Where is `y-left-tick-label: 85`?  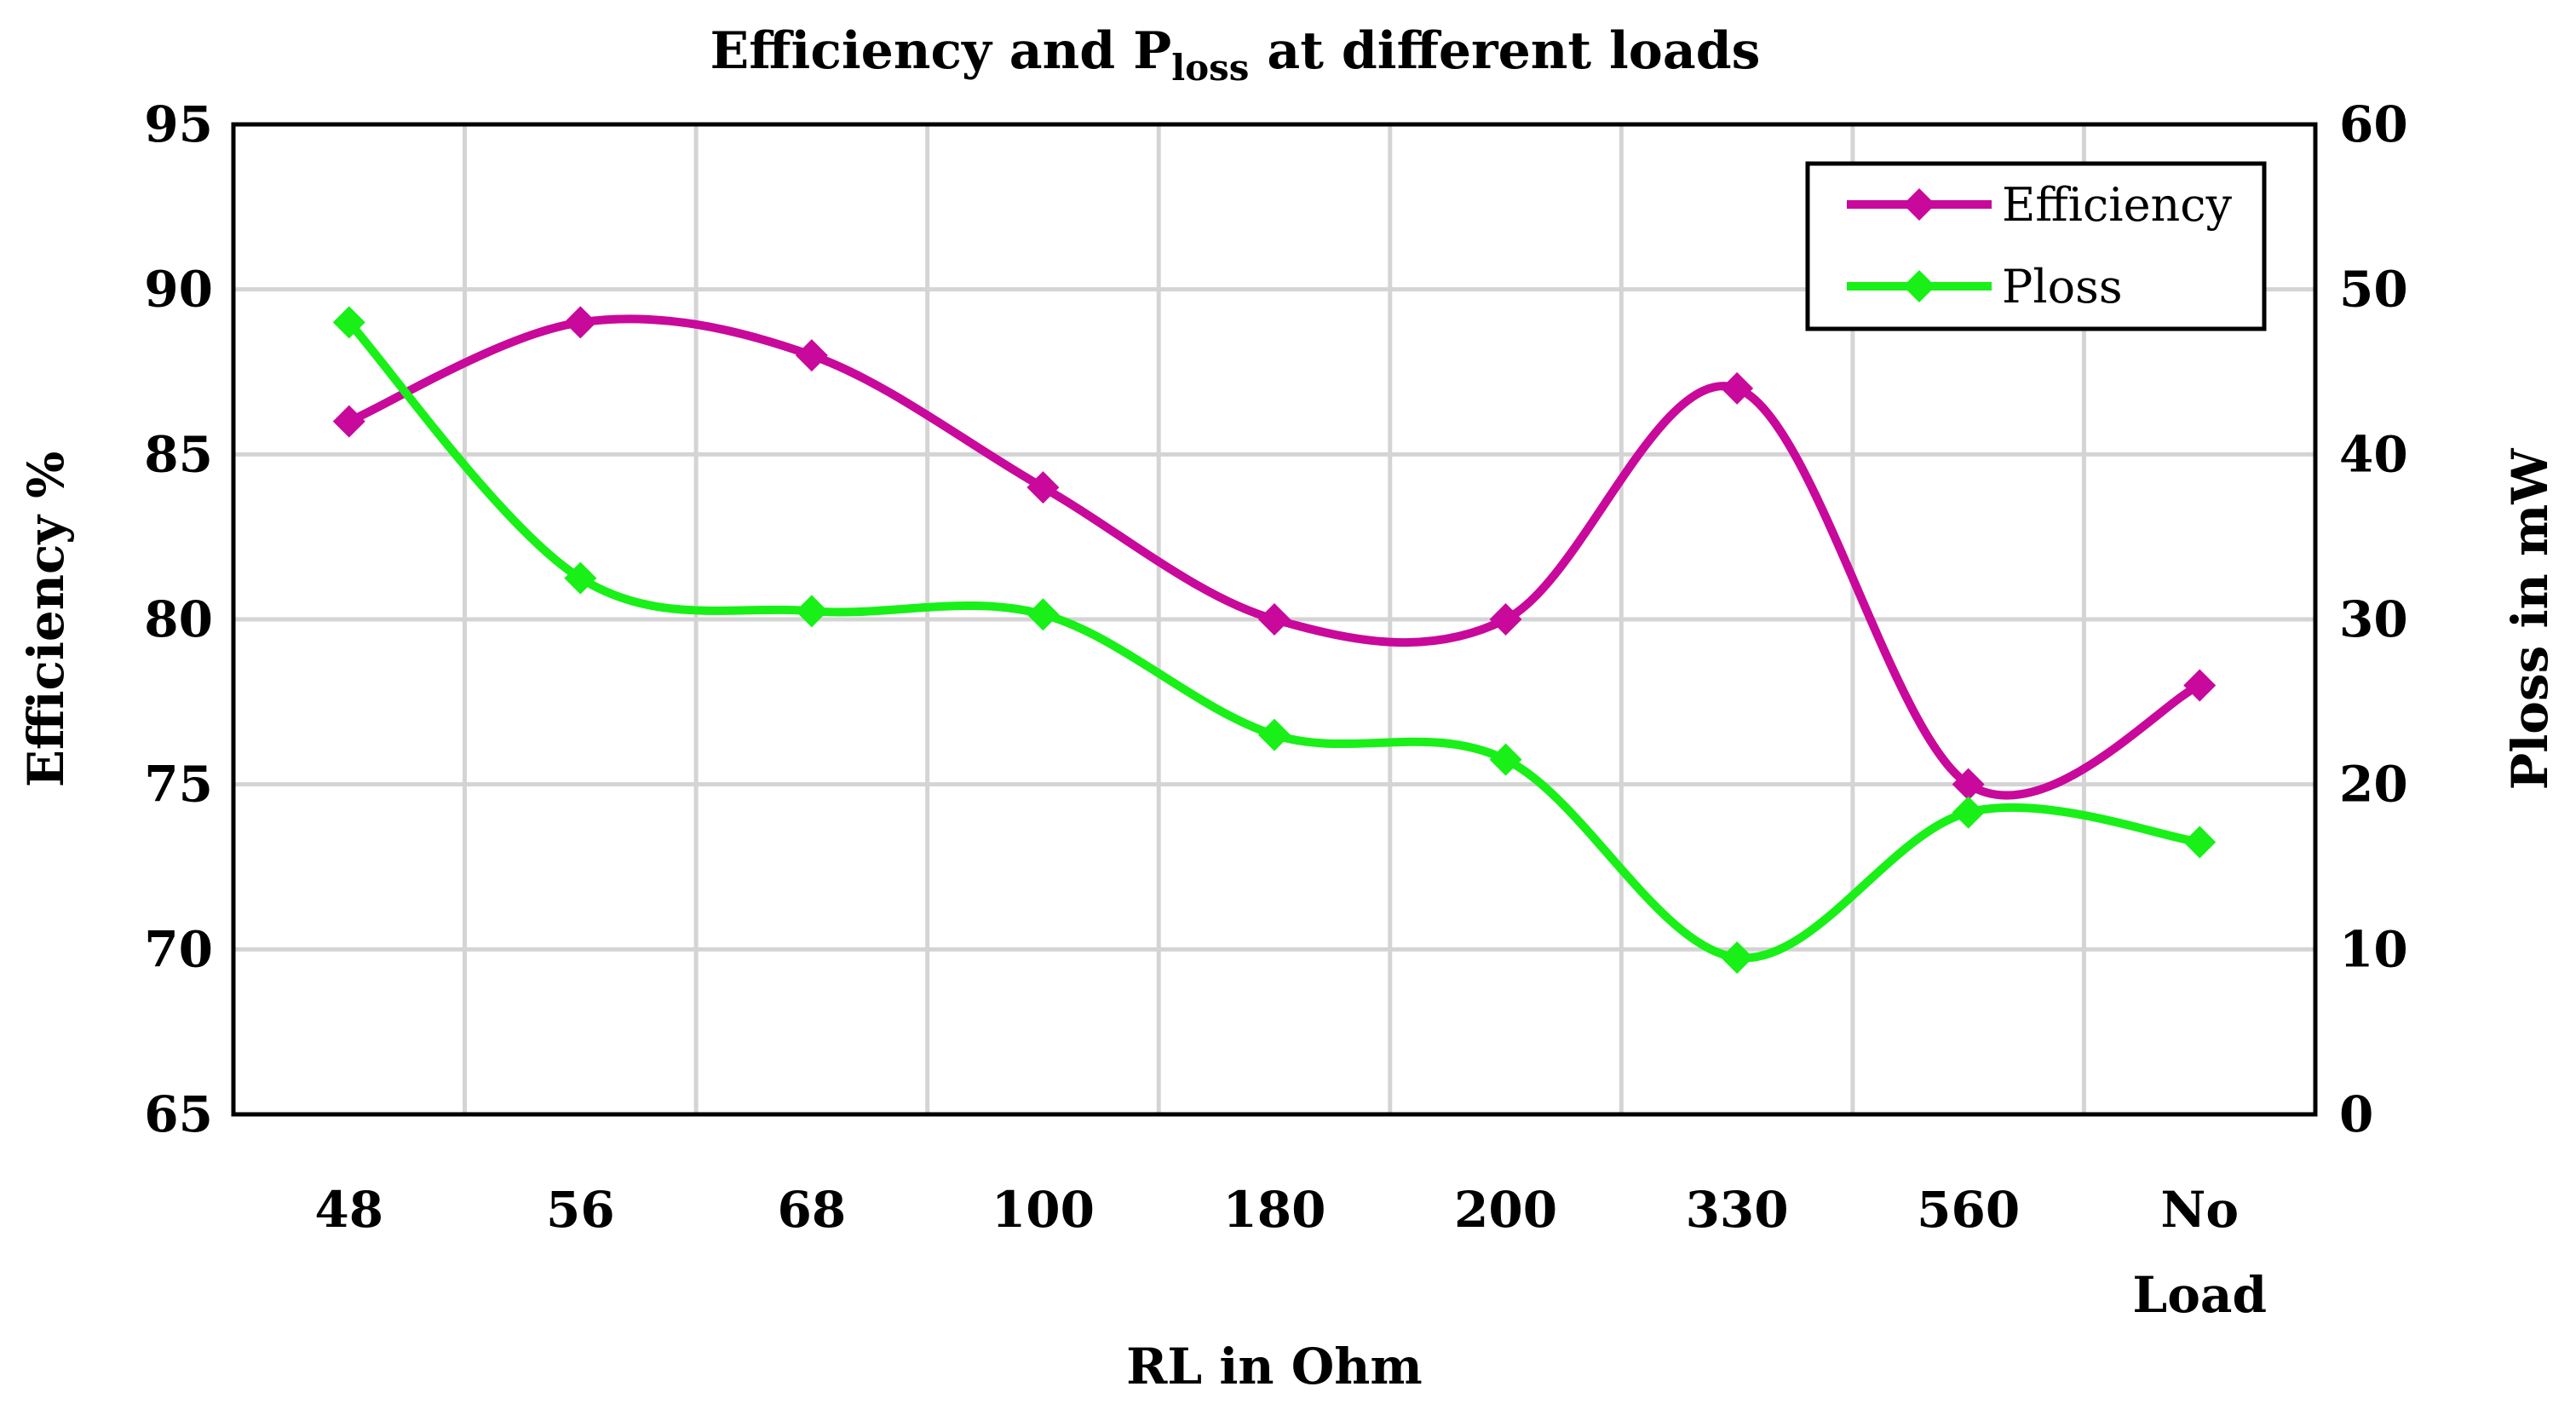 y-left-tick-label: 85 is located at coordinates (179, 454).